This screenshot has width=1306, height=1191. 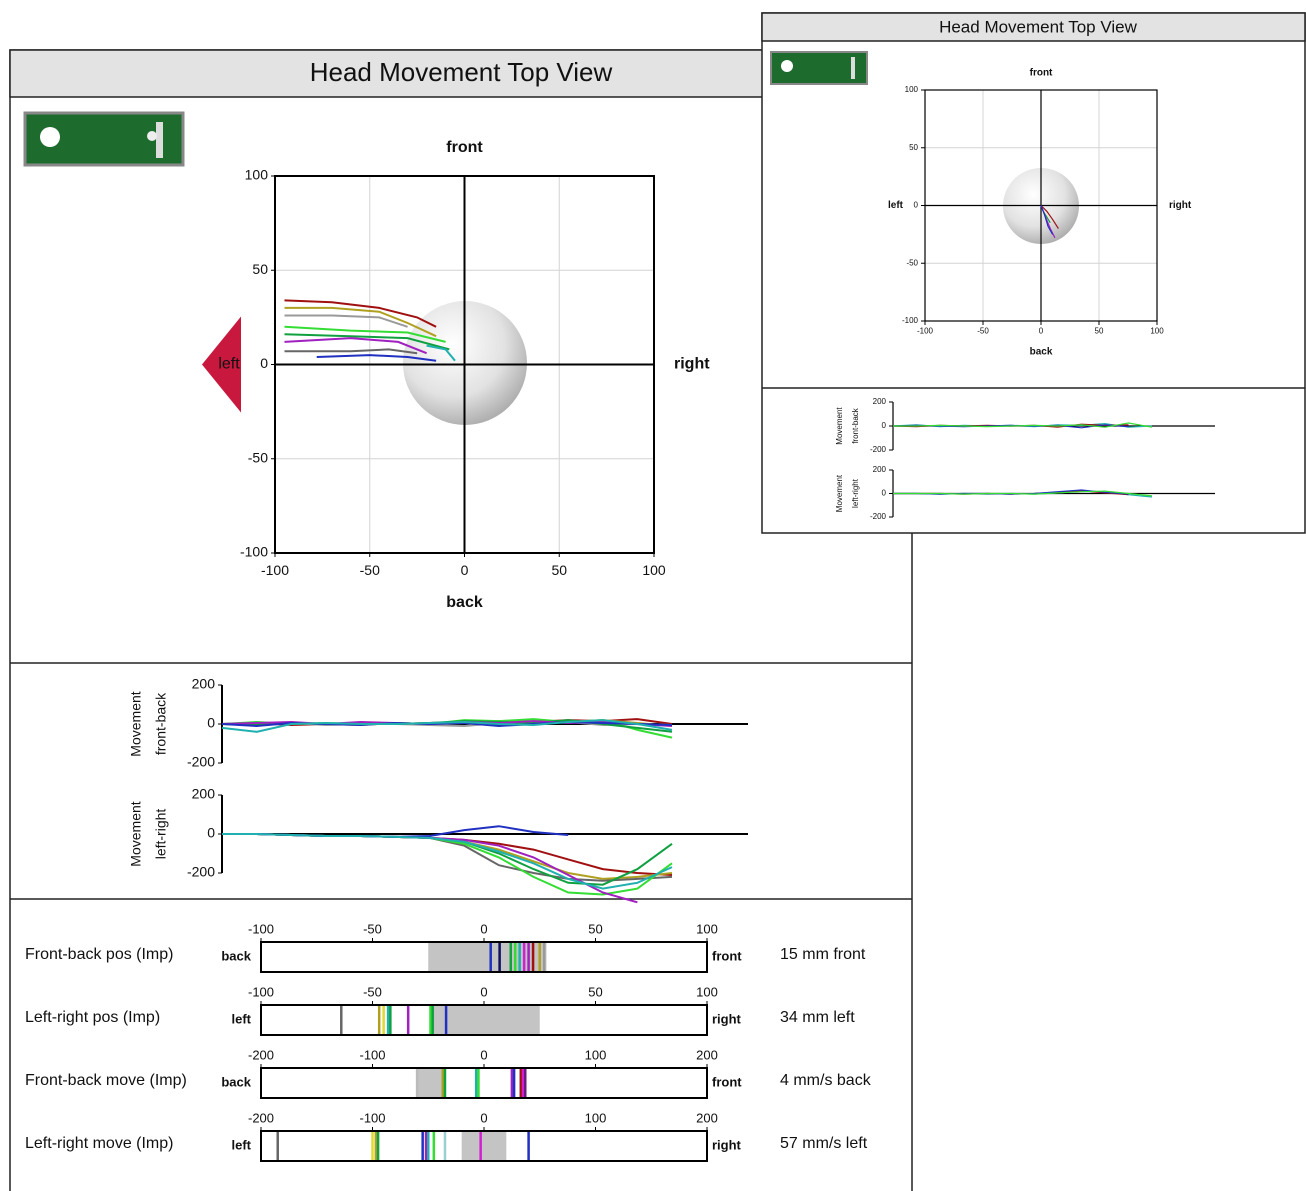 I want to click on y-axis-label: left-right, so click(x=161, y=834).